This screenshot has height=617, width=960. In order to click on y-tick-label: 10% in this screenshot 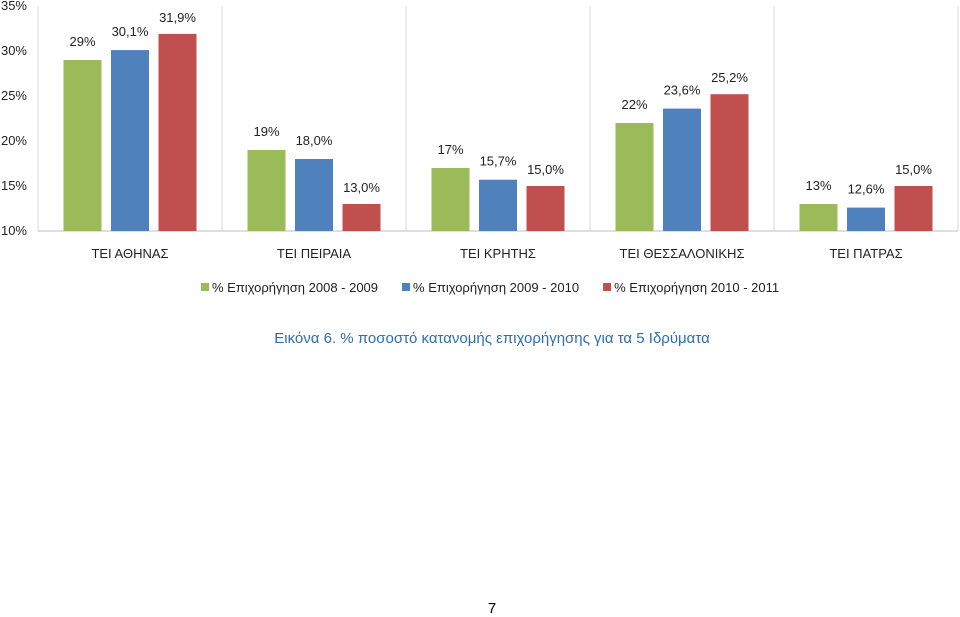, I will do `click(14, 230)`.